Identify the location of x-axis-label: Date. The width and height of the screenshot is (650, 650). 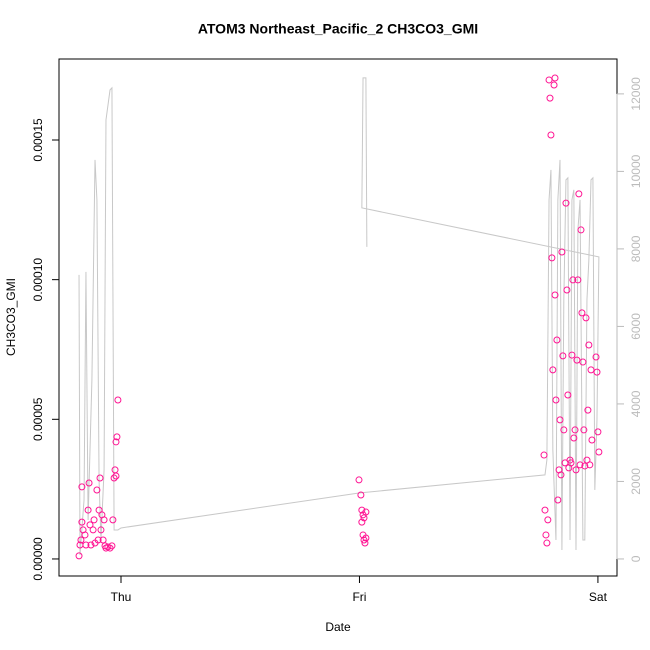
(338, 627).